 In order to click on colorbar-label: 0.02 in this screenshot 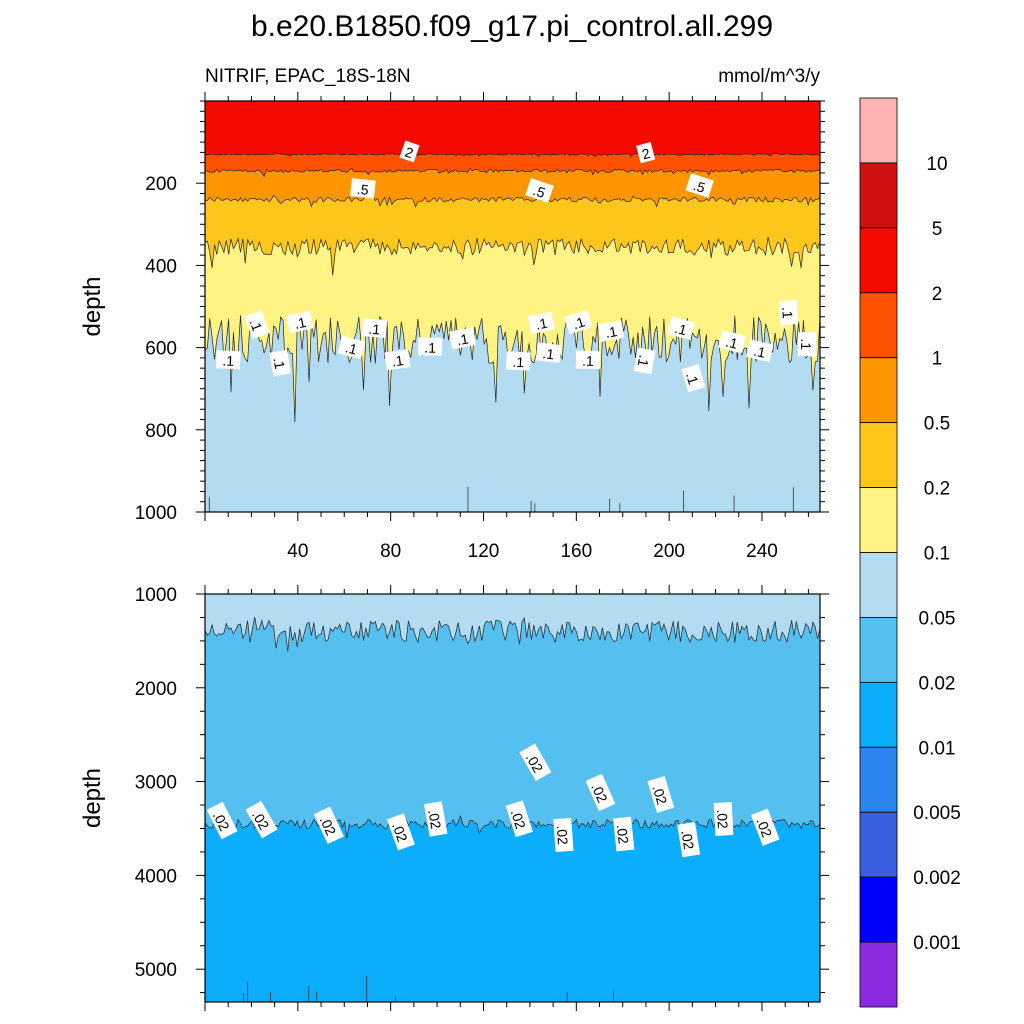, I will do `click(937, 683)`.